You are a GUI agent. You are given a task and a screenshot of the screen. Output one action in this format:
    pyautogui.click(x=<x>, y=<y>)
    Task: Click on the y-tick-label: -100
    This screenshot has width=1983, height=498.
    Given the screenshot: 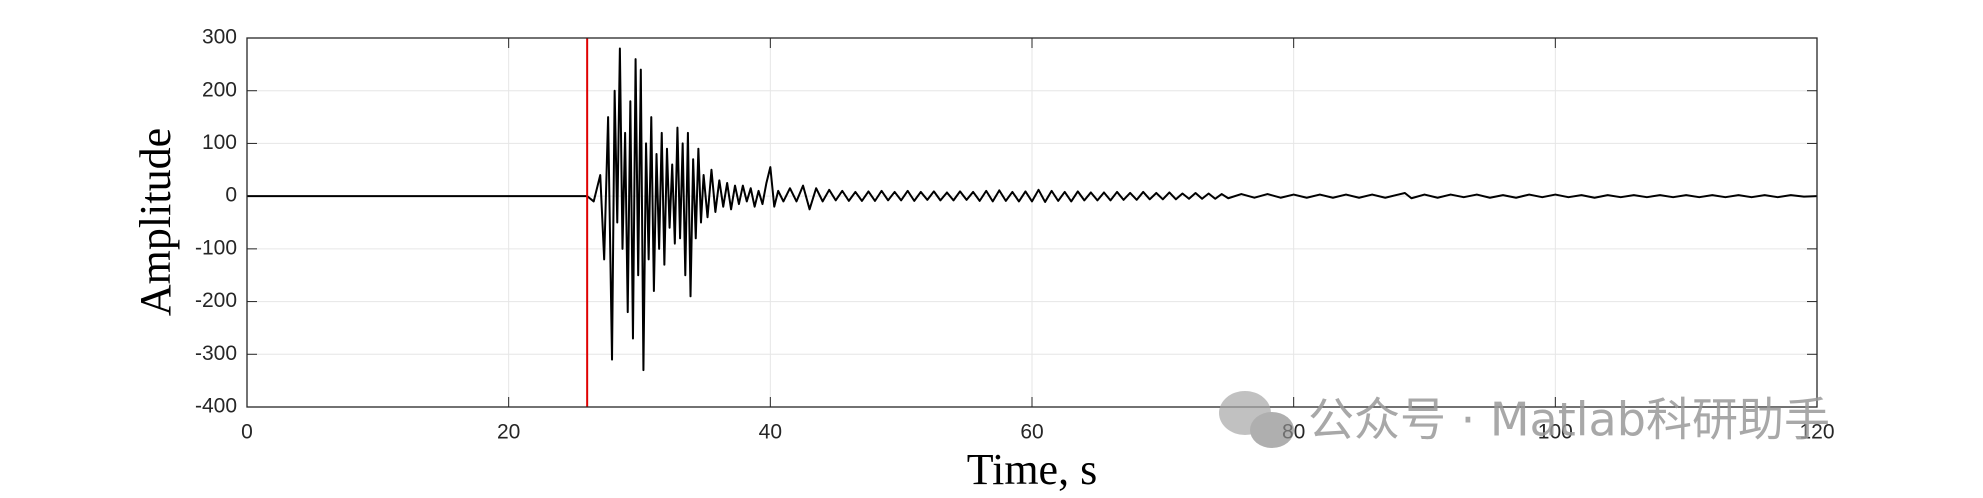 What is the action you would take?
    pyautogui.click(x=216, y=247)
    